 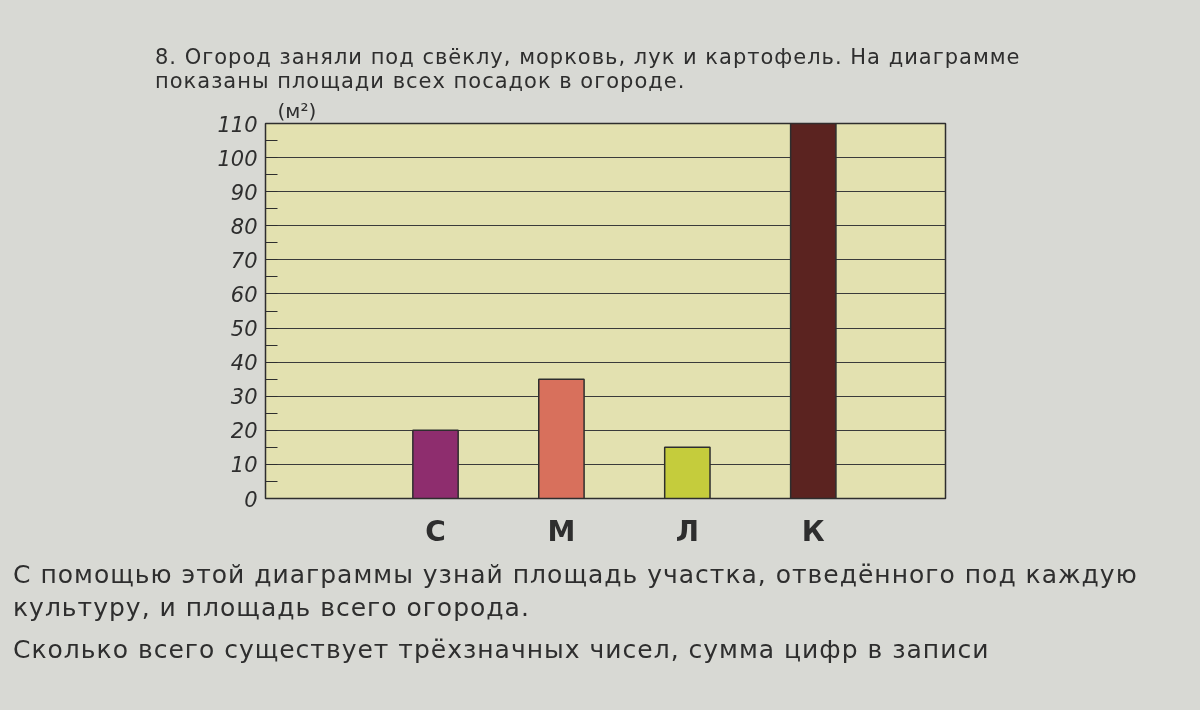 I want to click on y-tick-label: 40, so click(x=244, y=363).